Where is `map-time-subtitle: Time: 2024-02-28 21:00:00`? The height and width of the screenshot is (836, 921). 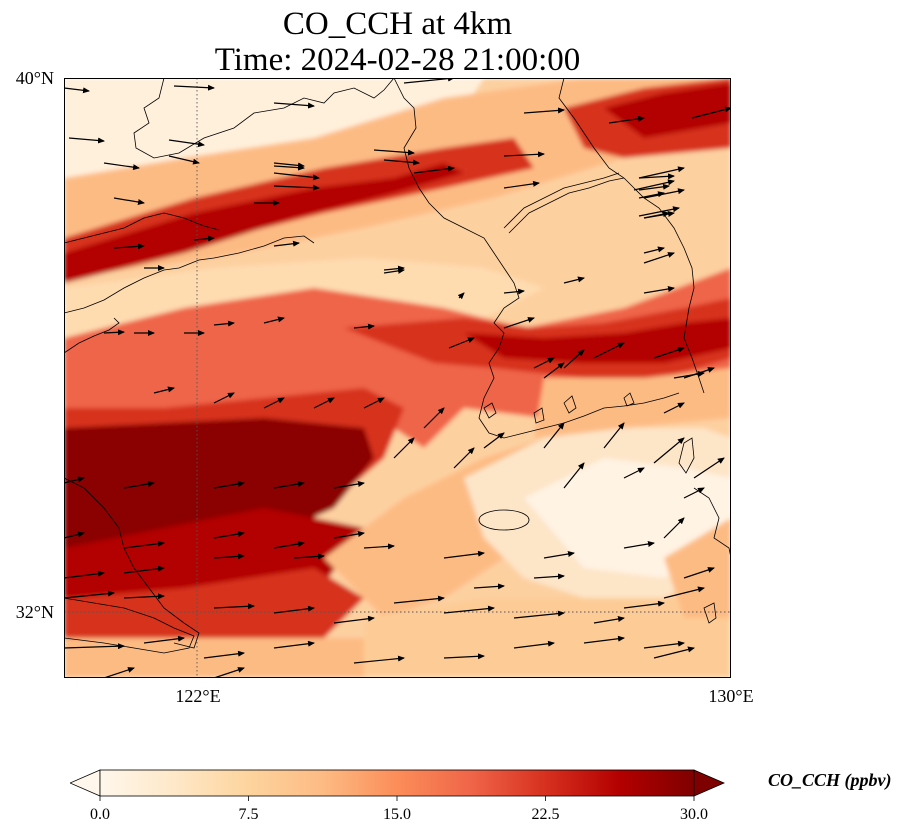
map-time-subtitle: Time: 2024-02-28 21:00:00 is located at coordinates (397, 60).